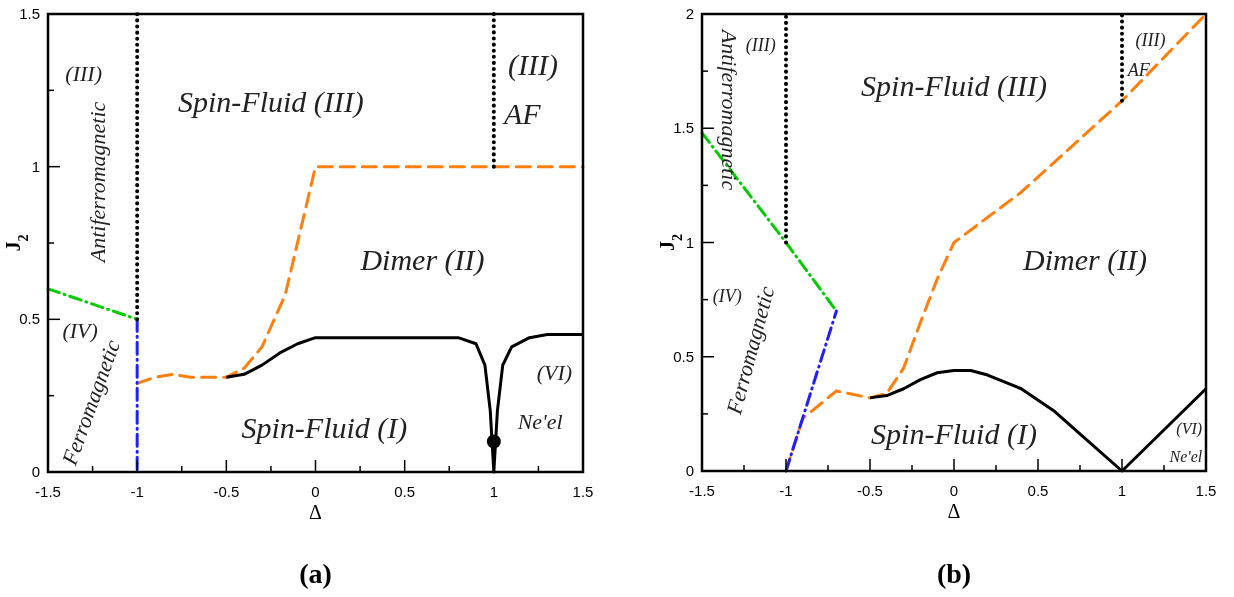 The height and width of the screenshot is (597, 1234). What do you see at coordinates (954, 573) in the screenshot?
I see `text: (b)` at bounding box center [954, 573].